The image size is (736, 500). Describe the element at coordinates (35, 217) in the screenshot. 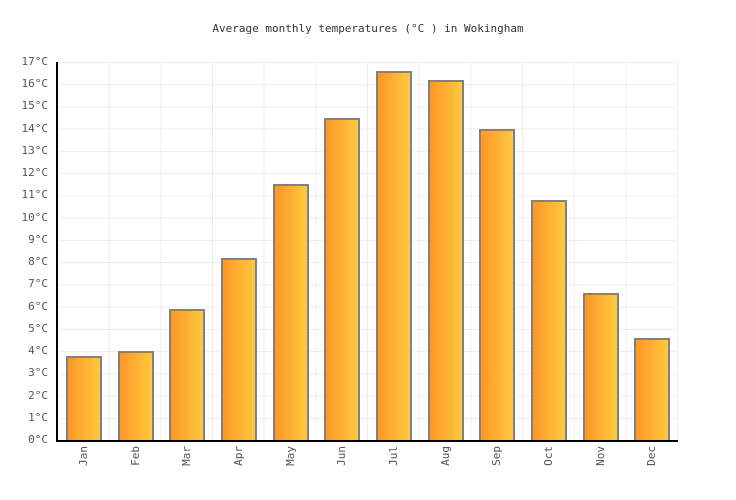

I see `y-axis-label: 10°C` at that location.